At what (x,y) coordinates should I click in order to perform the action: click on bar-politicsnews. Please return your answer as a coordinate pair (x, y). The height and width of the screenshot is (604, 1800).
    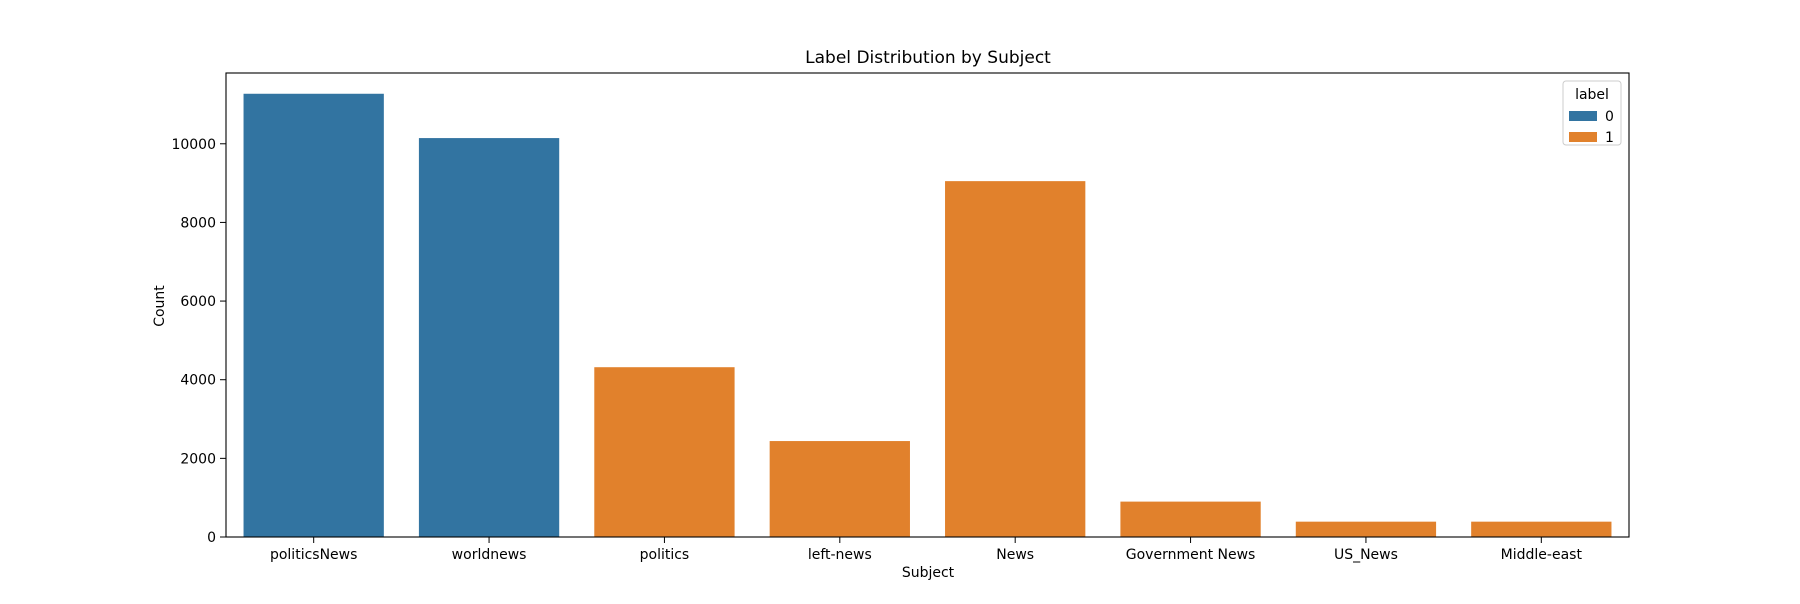
    Looking at the image, I should click on (313, 315).